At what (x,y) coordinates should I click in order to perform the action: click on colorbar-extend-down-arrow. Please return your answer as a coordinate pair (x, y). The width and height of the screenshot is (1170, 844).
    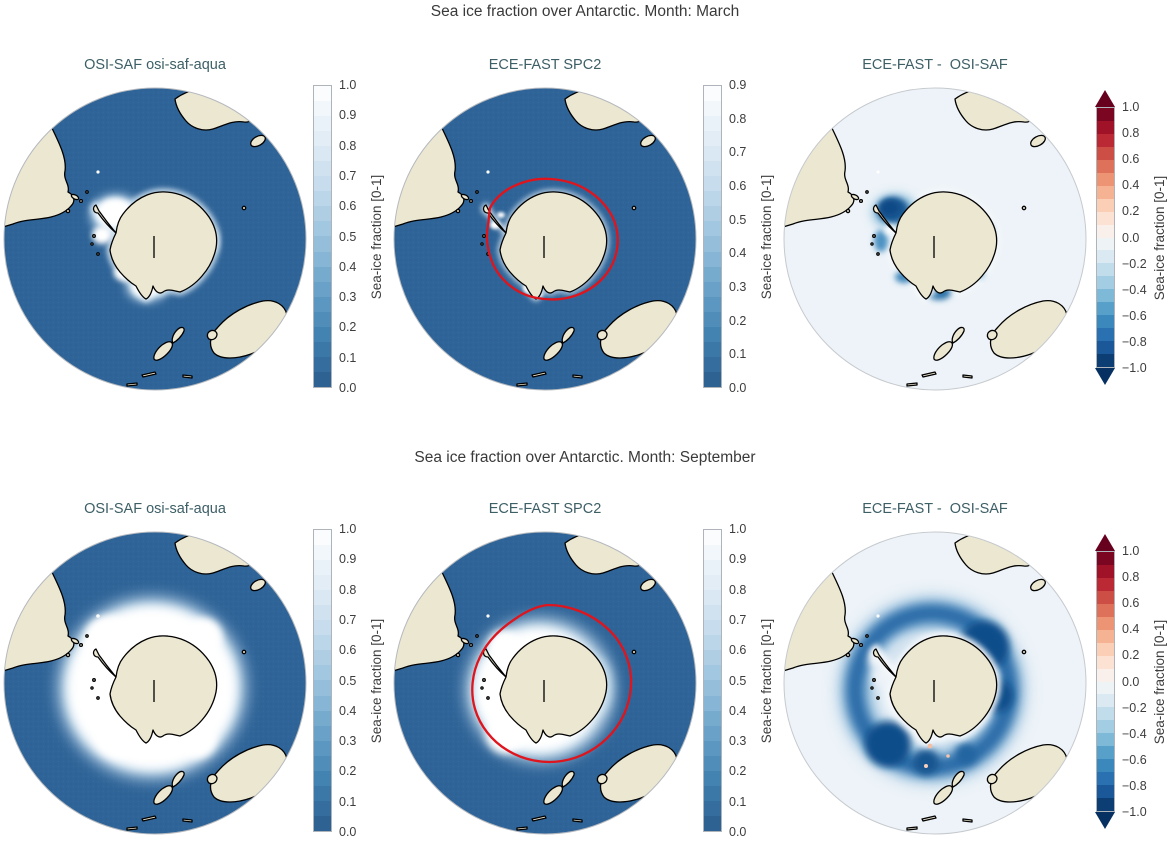
    Looking at the image, I should click on (1105, 820).